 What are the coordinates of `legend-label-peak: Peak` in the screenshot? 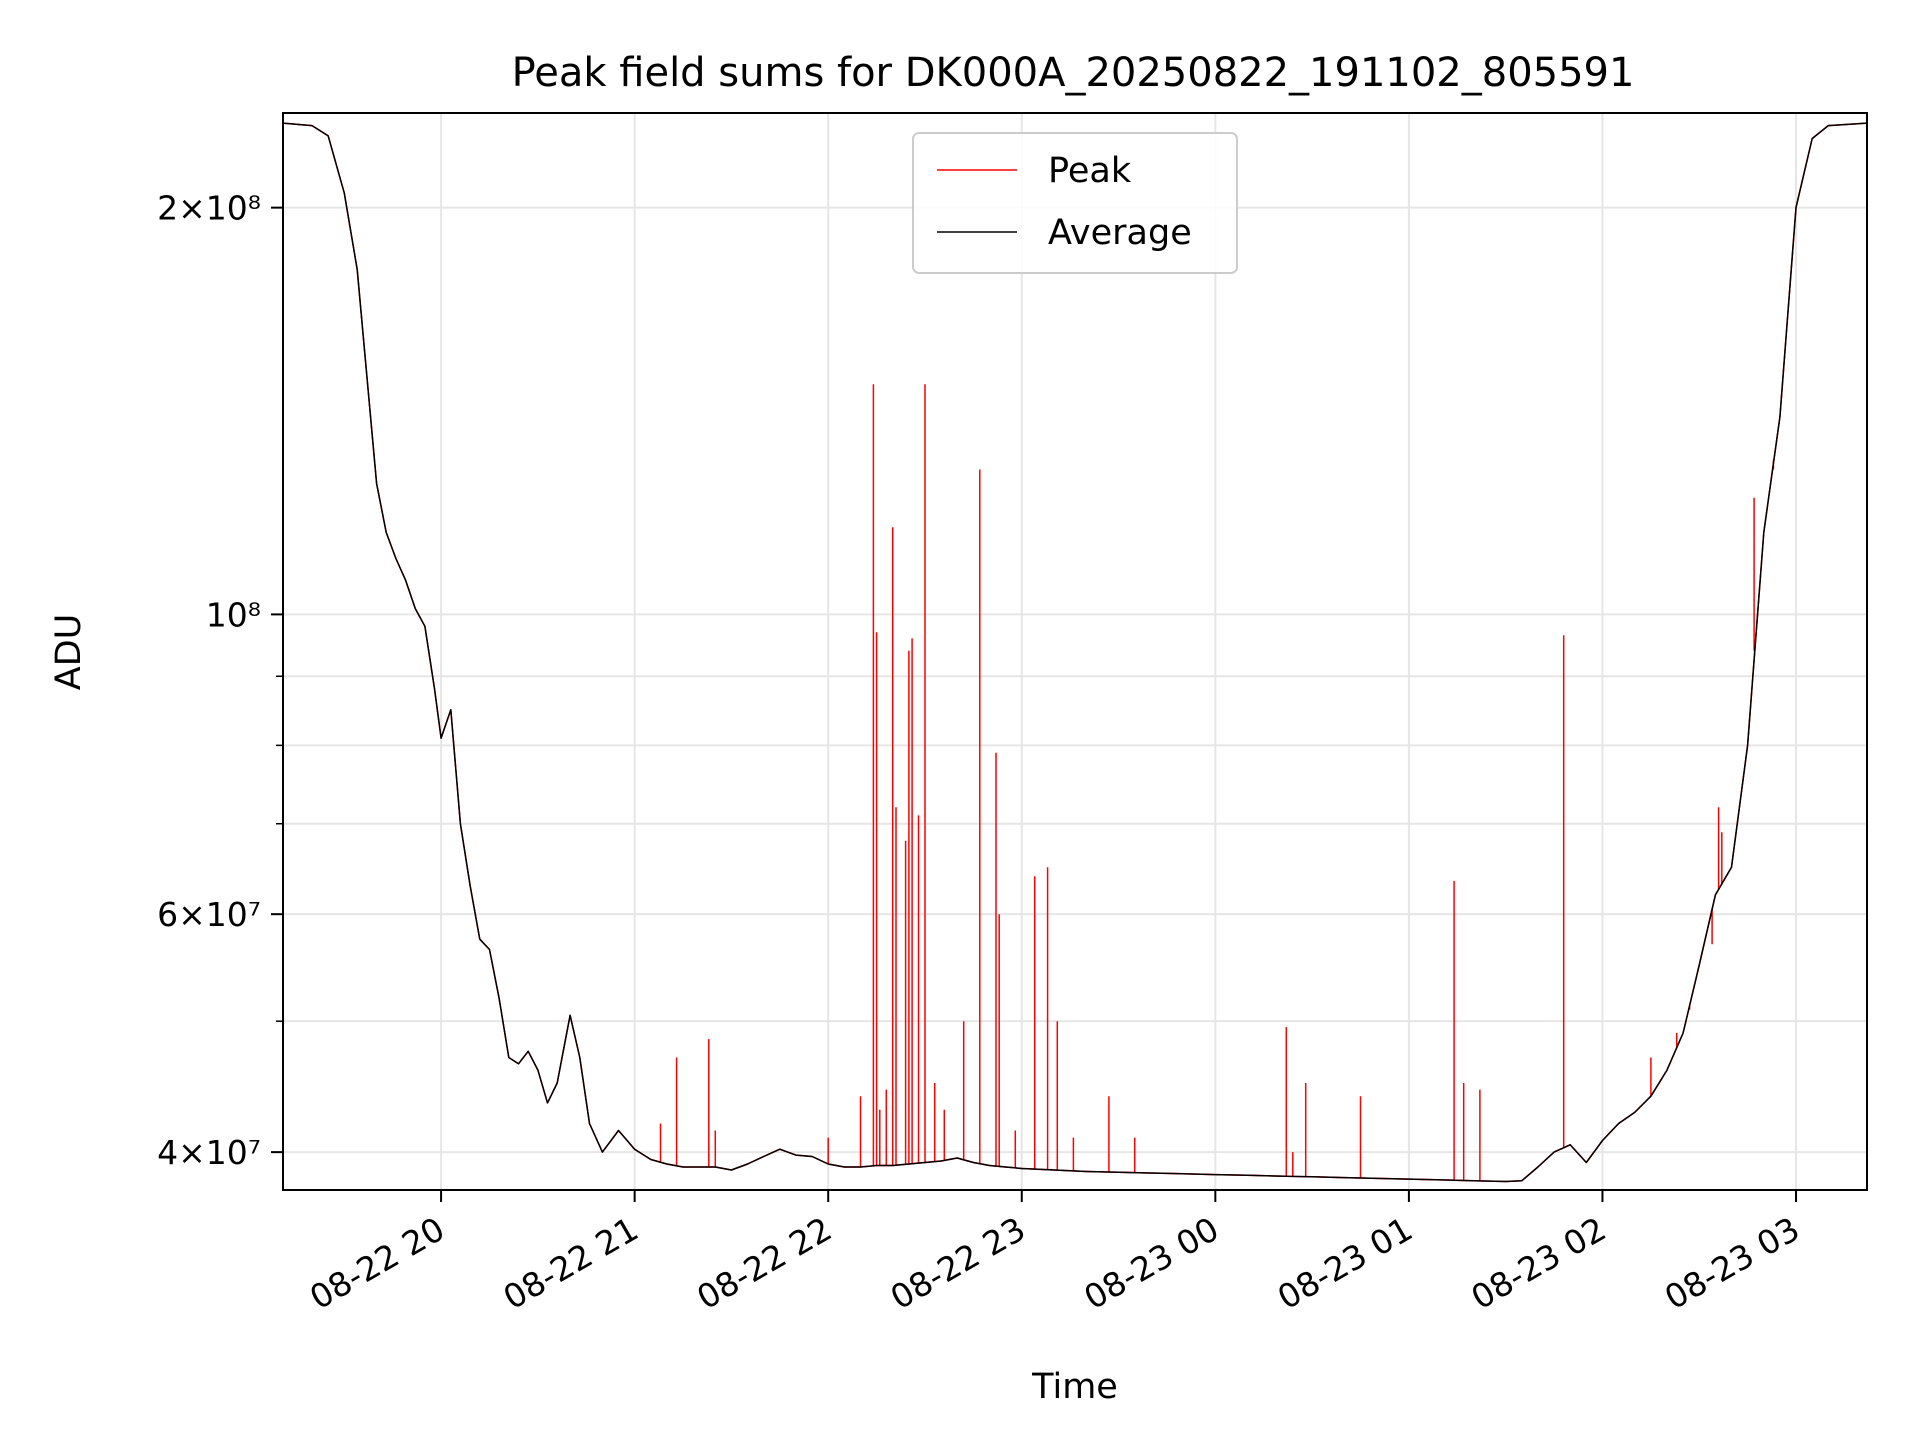 It's located at (1090, 171).